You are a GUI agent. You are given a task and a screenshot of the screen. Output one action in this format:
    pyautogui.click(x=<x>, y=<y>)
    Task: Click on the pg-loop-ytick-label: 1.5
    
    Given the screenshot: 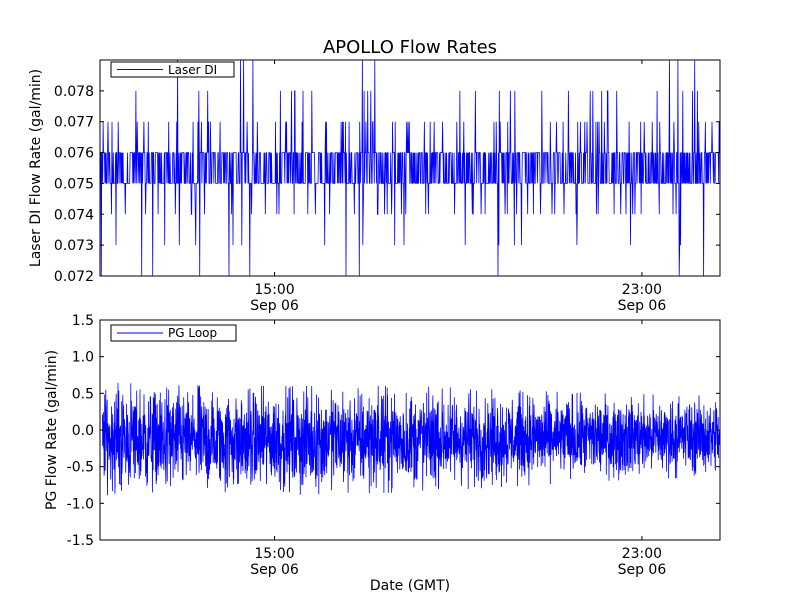 What is the action you would take?
    pyautogui.click(x=83, y=321)
    